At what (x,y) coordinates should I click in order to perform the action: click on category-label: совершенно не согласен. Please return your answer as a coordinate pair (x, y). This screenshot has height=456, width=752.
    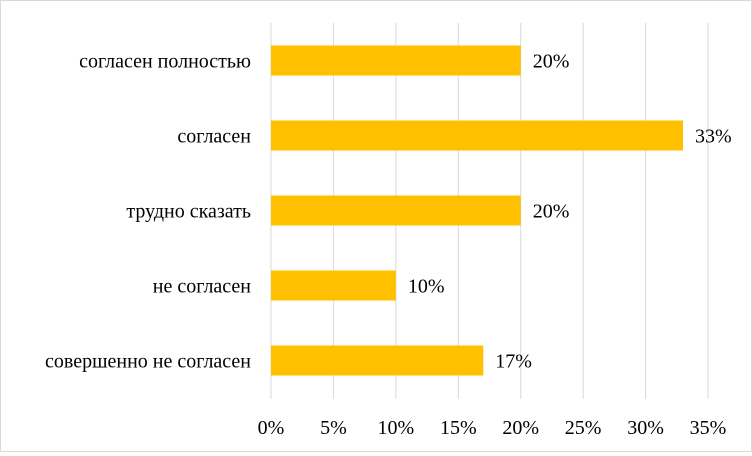
    Looking at the image, I should click on (148, 362).